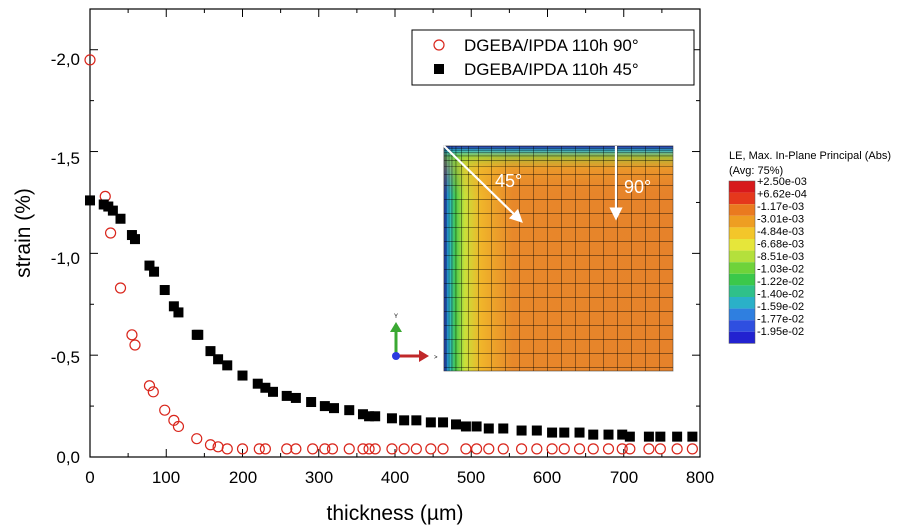 The width and height of the screenshot is (917, 528). Describe the element at coordinates (243, 477) in the screenshot. I see `x-tick-label: 200` at that location.